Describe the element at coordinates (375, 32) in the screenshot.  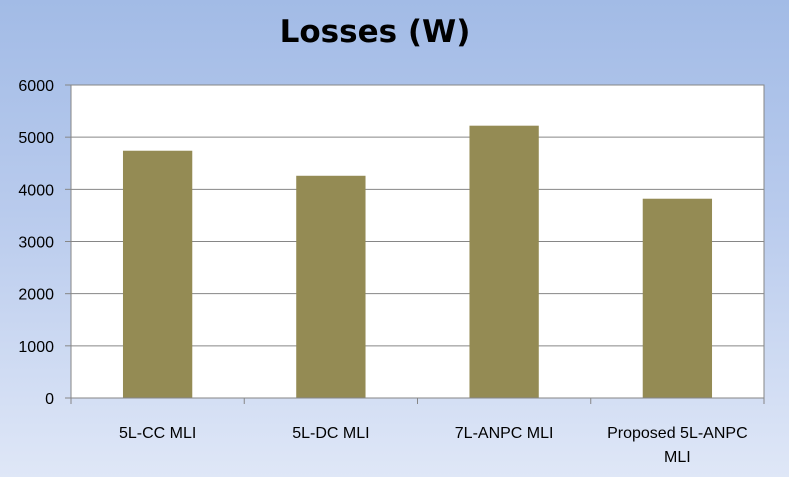
I see `chart-title: Losses (W)` at that location.